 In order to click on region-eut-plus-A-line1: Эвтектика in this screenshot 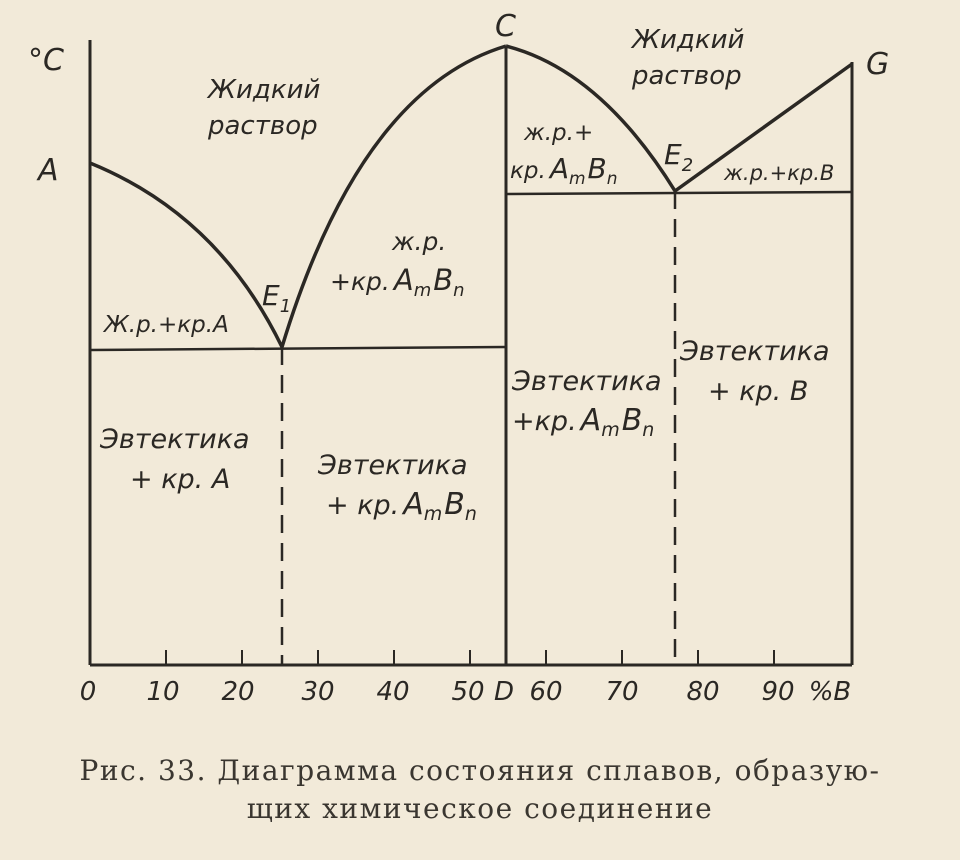, I will do `click(174, 439)`.